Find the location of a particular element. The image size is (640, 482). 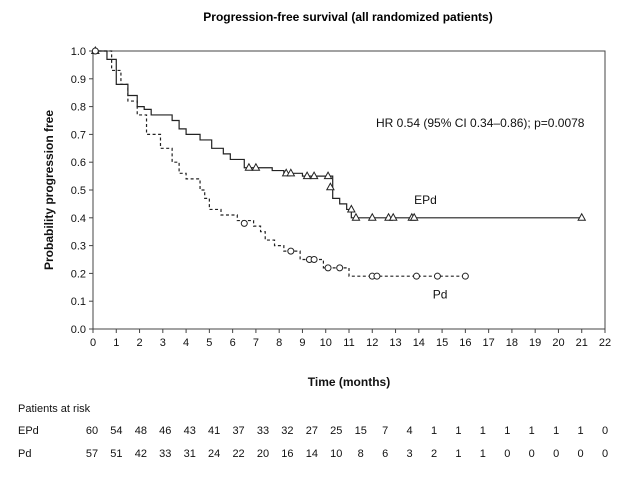

x-tick-label: 3 is located at coordinates (163, 343).